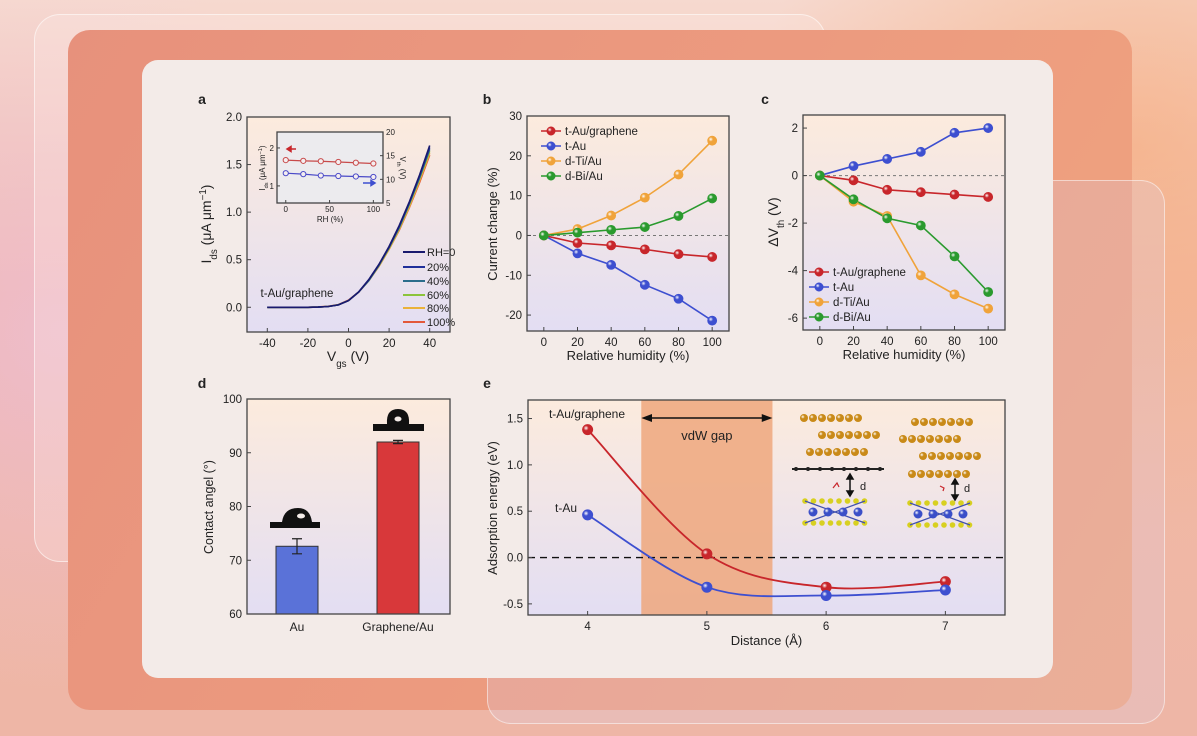 The height and width of the screenshot is (736, 1197). Describe the element at coordinates (297, 294) in the screenshot. I see `device-annotation: t-Au/graphene` at that location.